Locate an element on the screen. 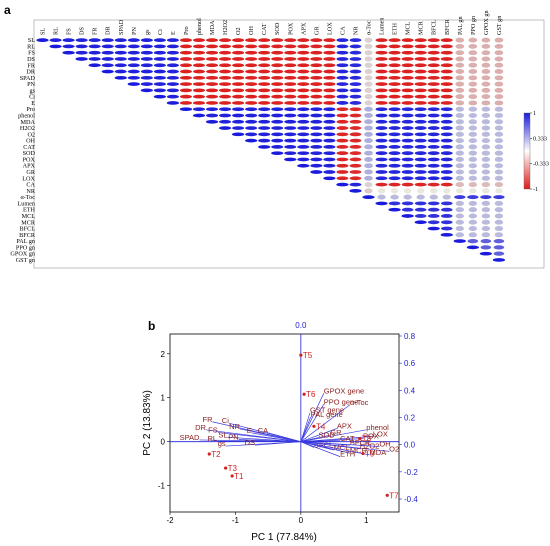  heatmap-row-label: H2O2 is located at coordinates (27, 128).